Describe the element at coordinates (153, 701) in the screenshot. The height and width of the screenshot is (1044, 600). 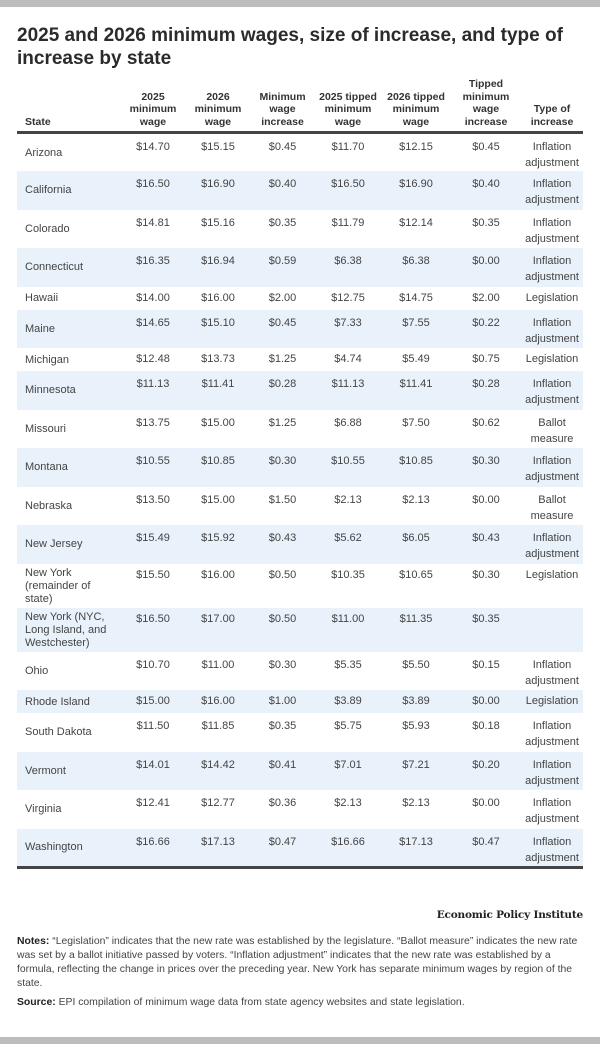
I see `cell-2025-min-wage: $15.00` at that location.